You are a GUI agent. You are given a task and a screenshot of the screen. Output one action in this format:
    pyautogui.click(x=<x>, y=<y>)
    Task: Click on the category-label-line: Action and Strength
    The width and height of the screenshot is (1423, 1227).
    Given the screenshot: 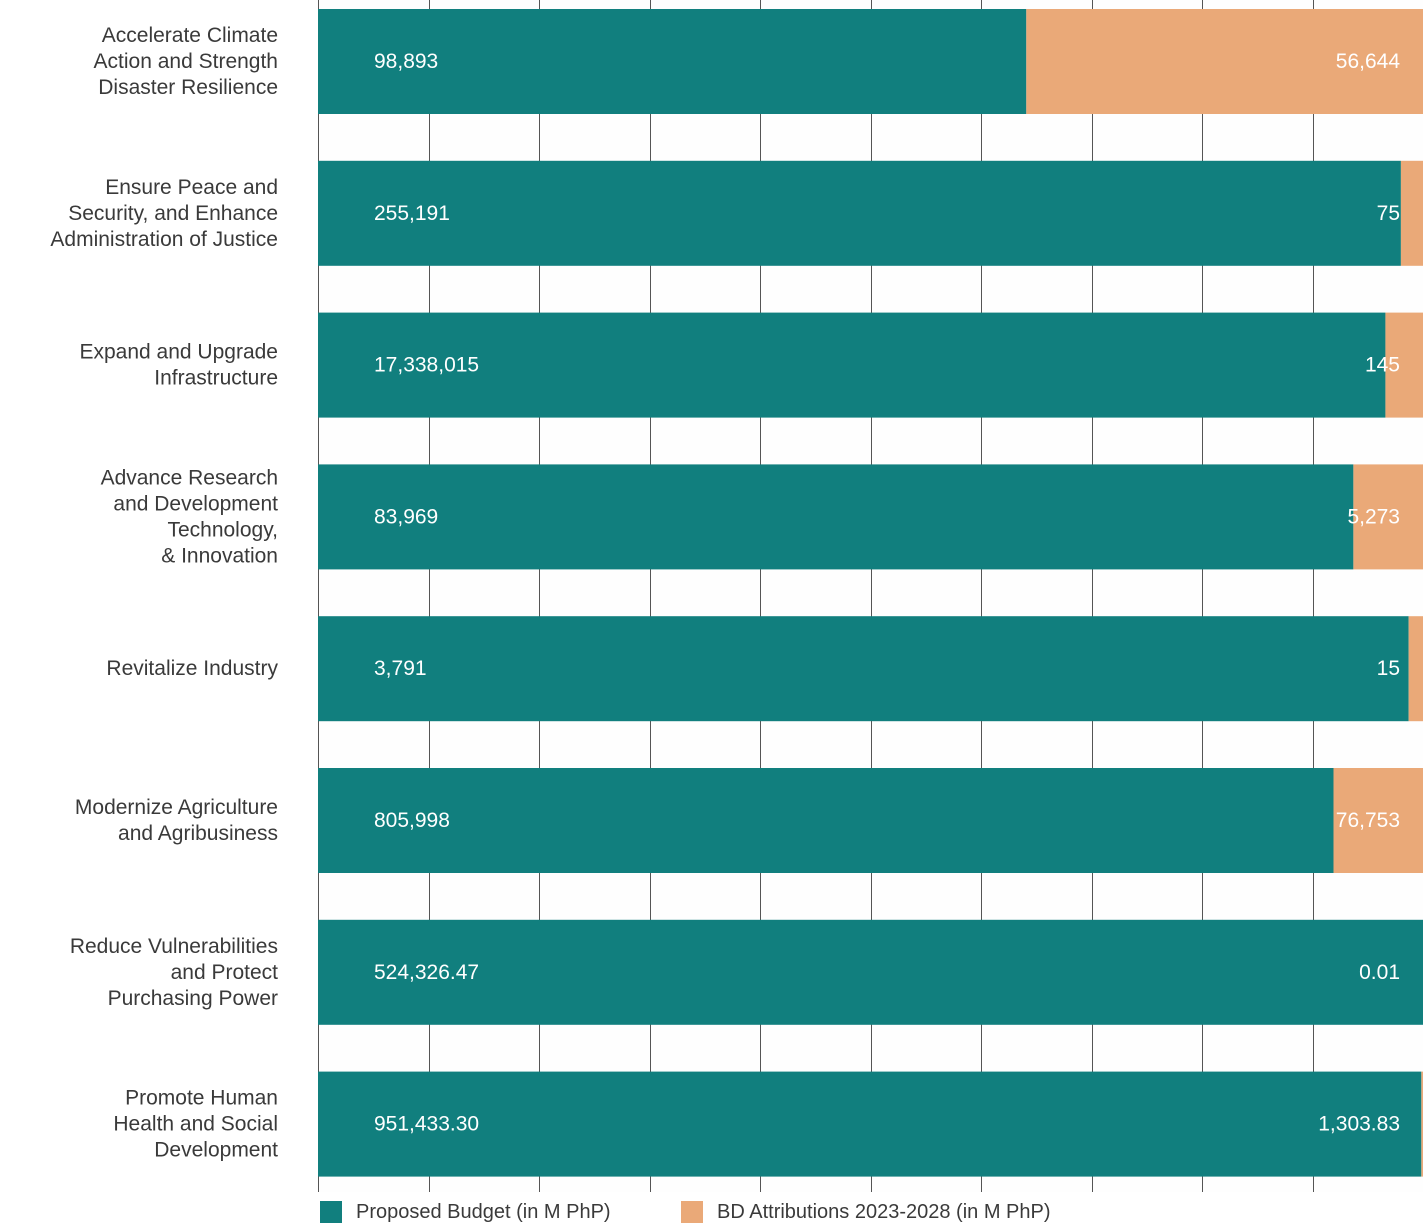 What is the action you would take?
    pyautogui.click(x=186, y=61)
    